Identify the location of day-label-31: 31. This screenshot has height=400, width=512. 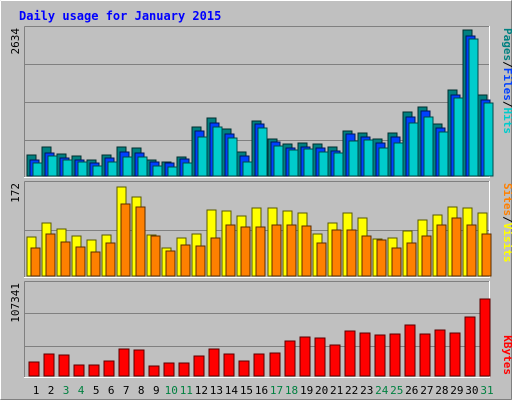
(486, 390).